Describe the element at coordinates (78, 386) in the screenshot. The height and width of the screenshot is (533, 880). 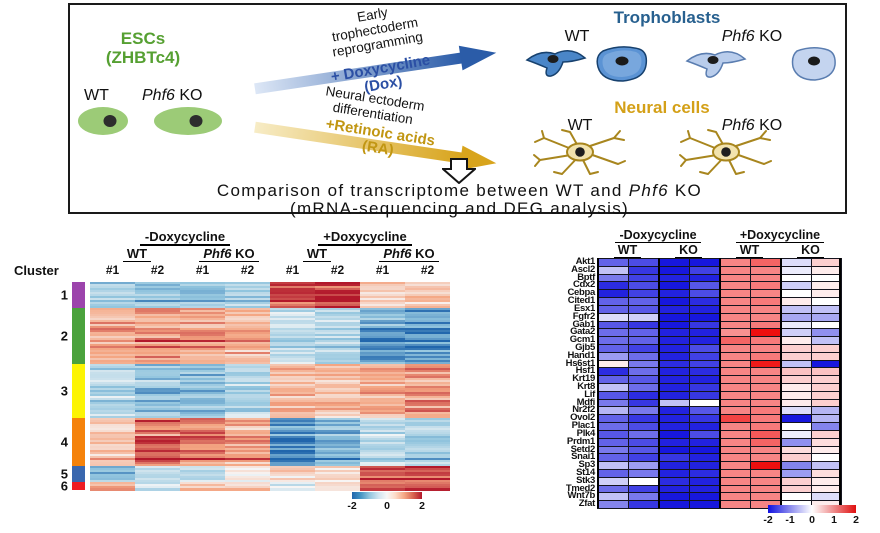
I see `lh-cluster-colorbar` at that location.